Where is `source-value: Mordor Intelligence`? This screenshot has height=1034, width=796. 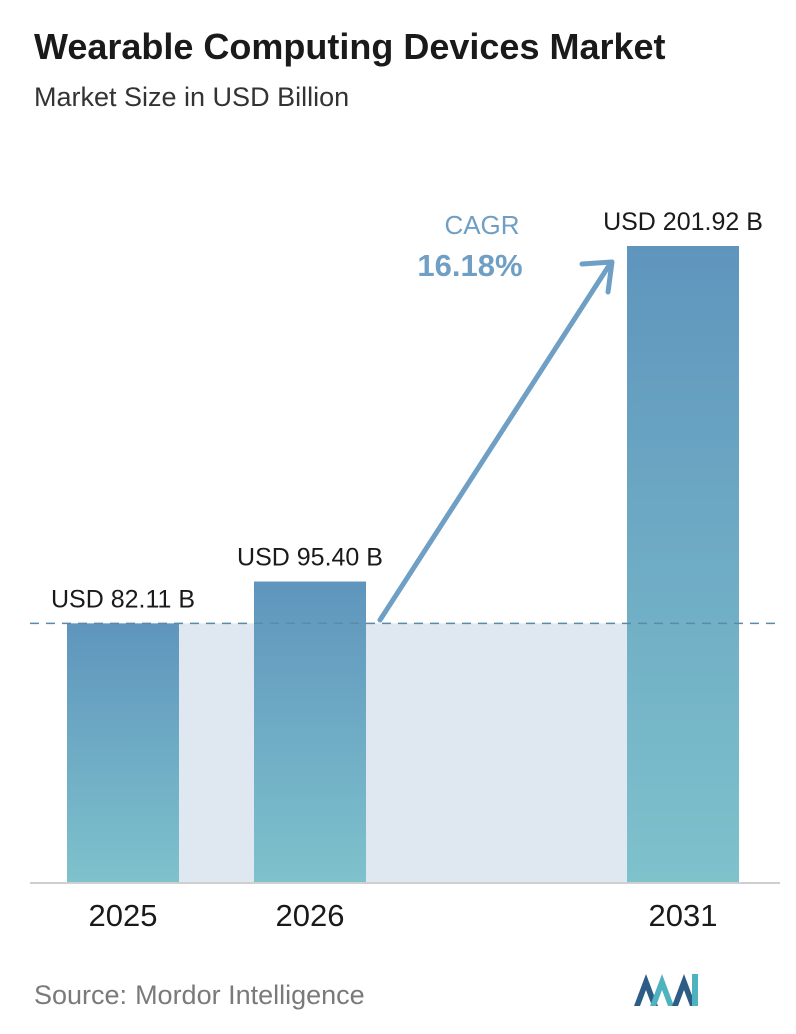
source-value: Mordor Intelligence is located at coordinates (250, 995).